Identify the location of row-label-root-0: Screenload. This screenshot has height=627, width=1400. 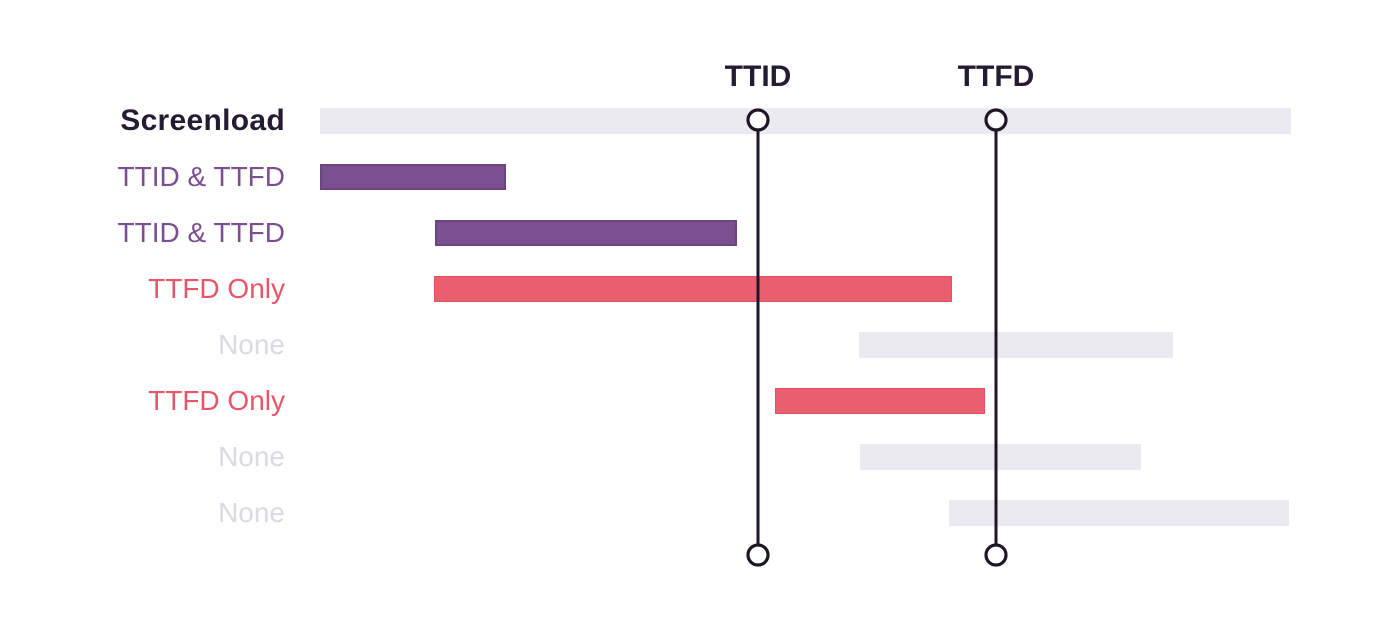
(202, 120).